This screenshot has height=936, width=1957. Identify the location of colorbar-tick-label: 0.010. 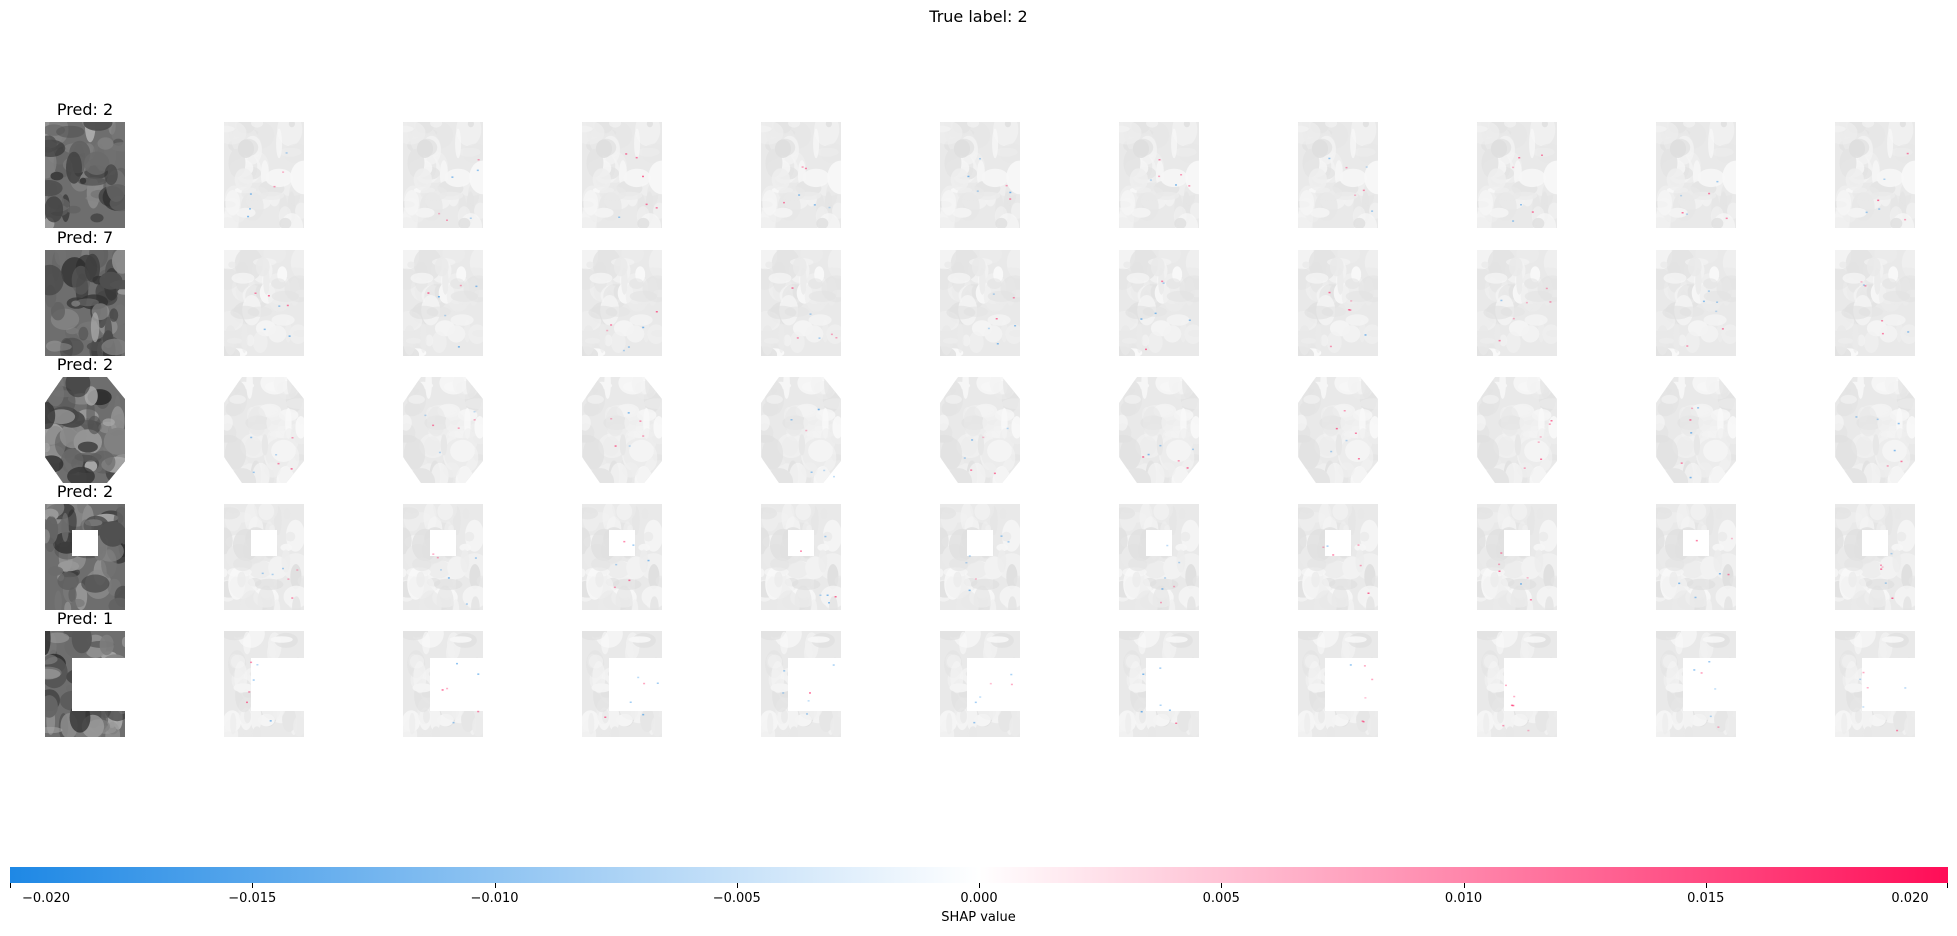
(1463, 898).